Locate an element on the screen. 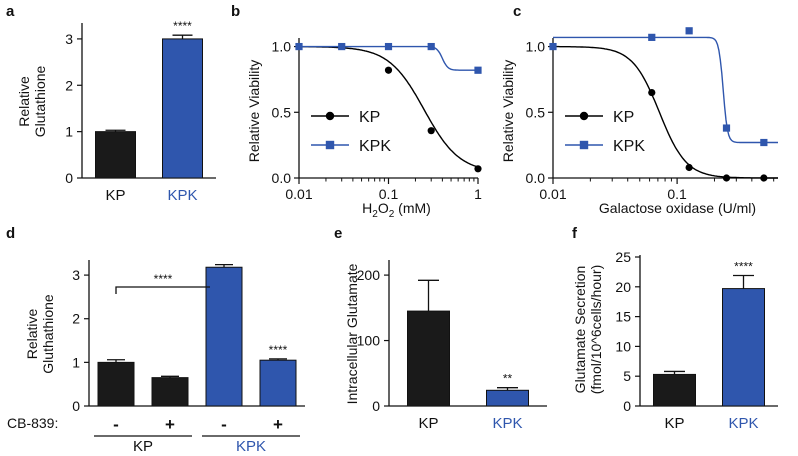  panel-letter-f: f is located at coordinates (575, 233).